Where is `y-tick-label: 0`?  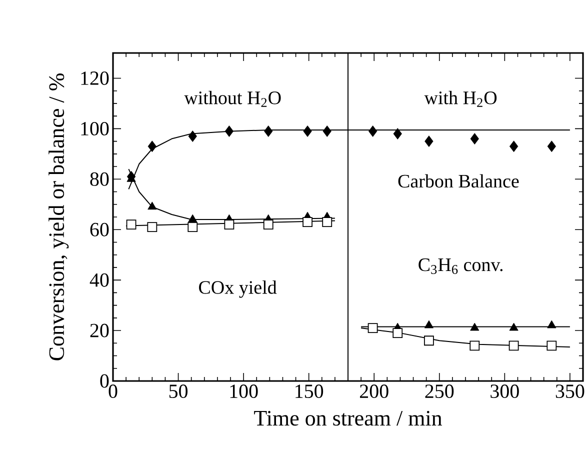 y-tick-label: 0 is located at coordinates (104, 381).